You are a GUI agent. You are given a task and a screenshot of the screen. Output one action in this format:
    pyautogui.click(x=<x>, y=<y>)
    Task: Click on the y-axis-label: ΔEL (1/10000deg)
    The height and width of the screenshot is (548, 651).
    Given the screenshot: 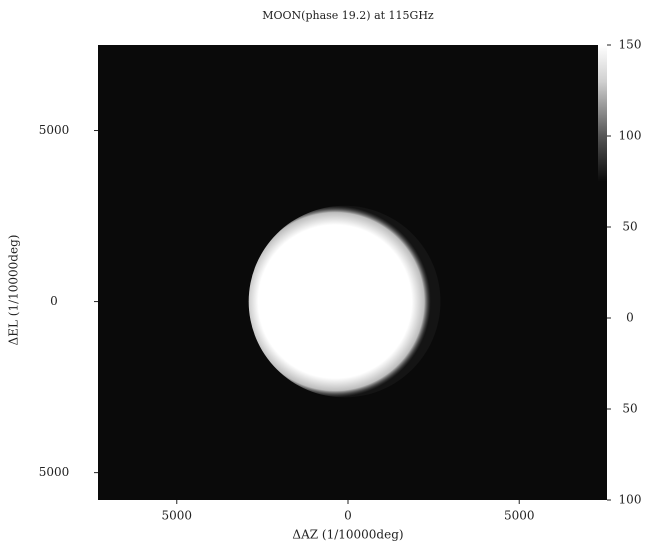 What is the action you would take?
    pyautogui.click(x=14, y=290)
    